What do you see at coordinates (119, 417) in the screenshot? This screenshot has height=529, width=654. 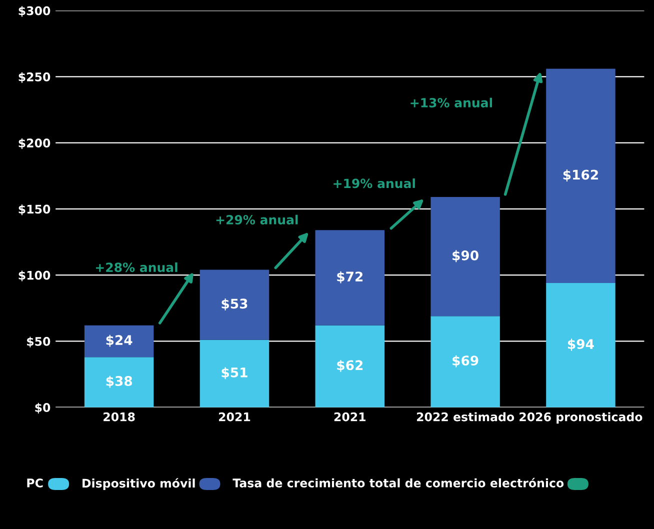 I see `x-tick-label: 2018` at bounding box center [119, 417].